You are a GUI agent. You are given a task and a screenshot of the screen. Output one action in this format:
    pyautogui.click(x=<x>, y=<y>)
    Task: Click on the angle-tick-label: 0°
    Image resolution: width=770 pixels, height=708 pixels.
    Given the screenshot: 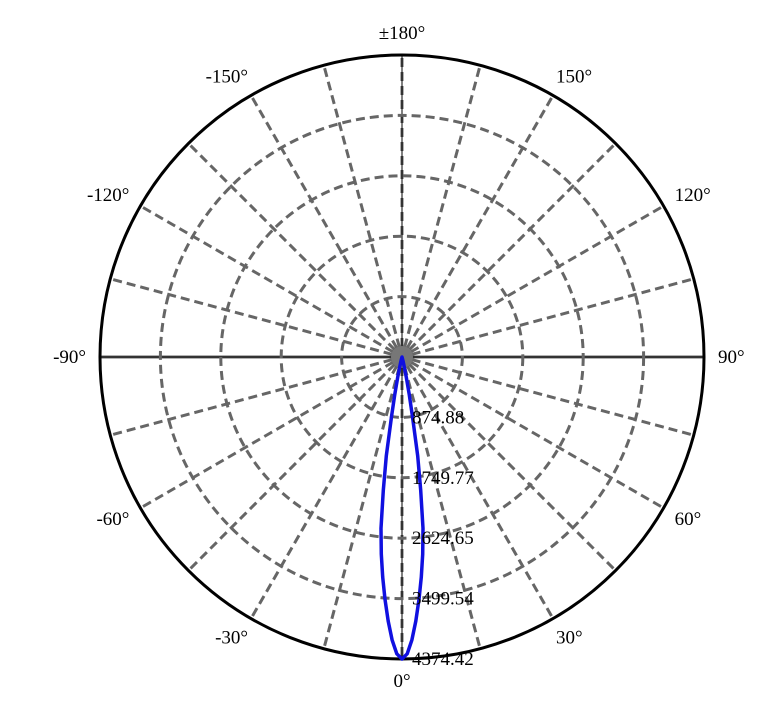 What is the action you would take?
    pyautogui.click(x=401, y=681)
    